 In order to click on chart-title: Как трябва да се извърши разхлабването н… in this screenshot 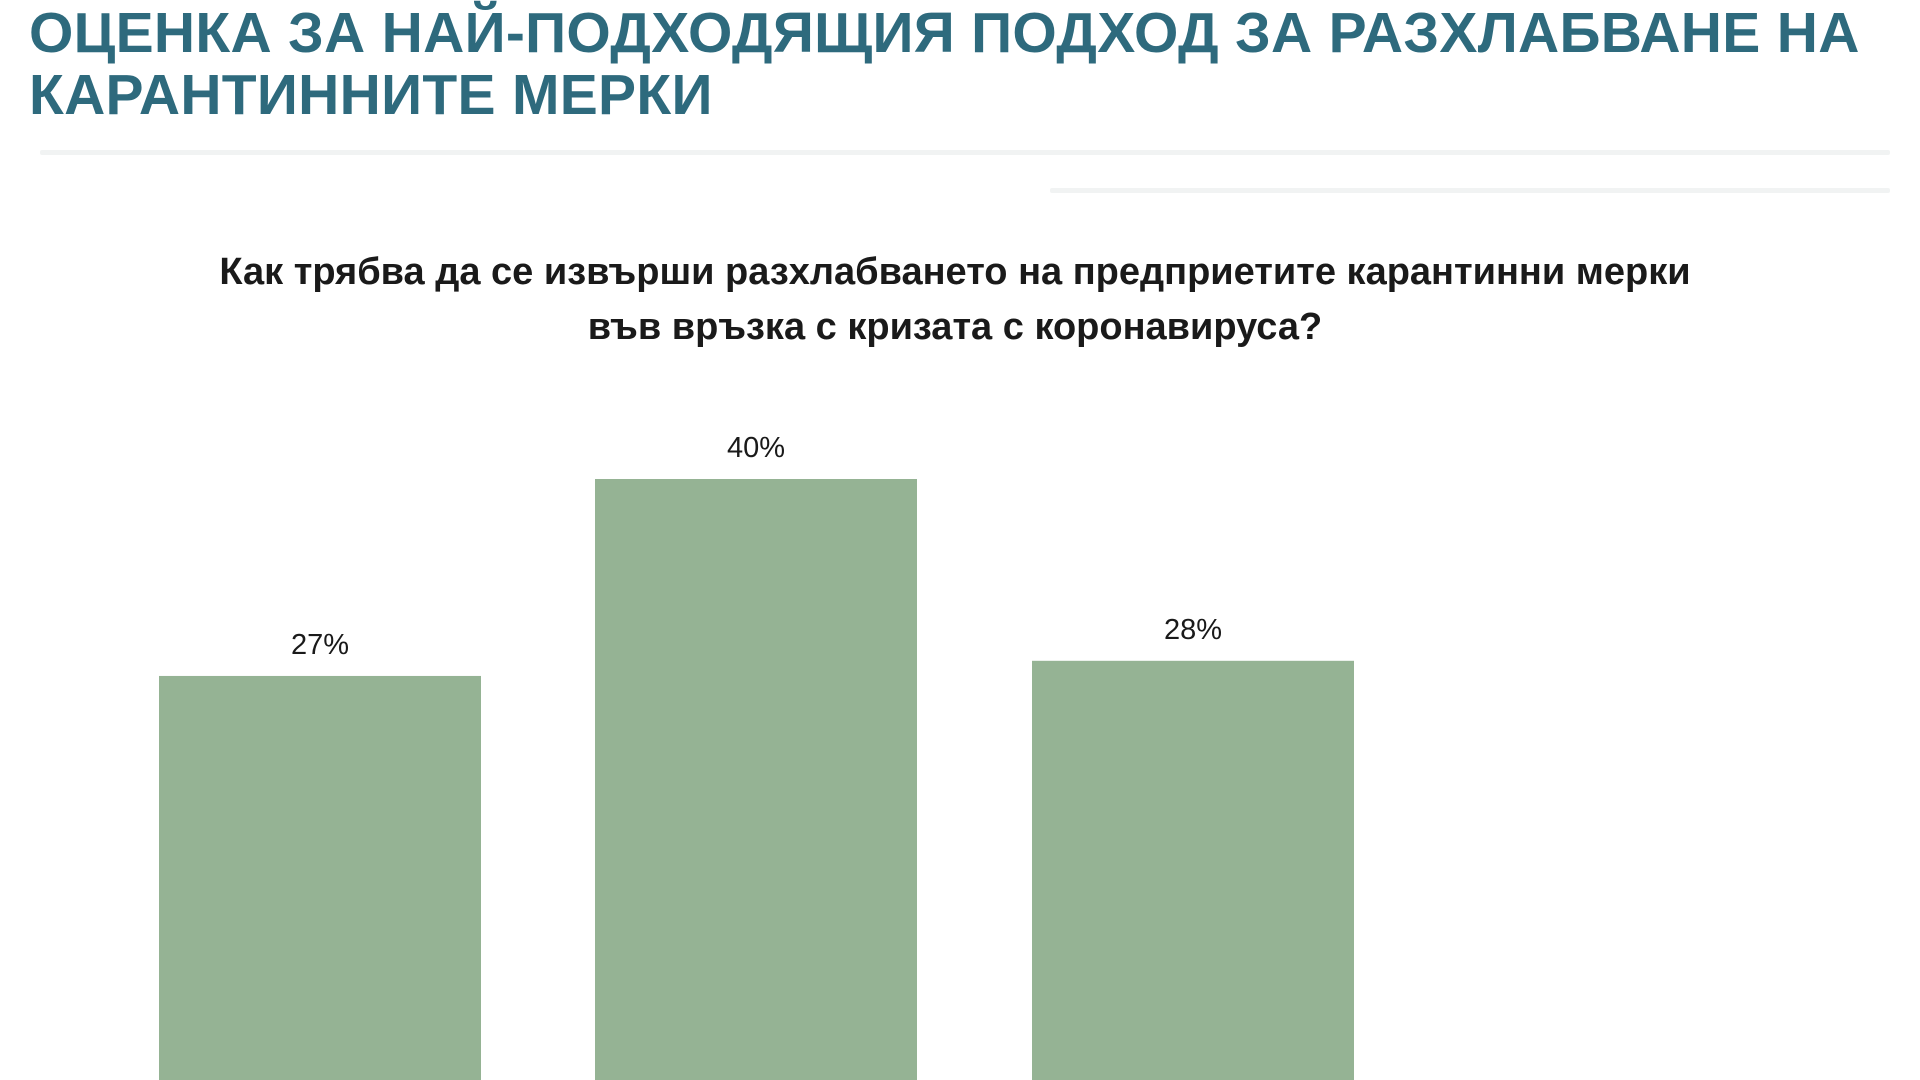, I will do `click(955, 299)`.